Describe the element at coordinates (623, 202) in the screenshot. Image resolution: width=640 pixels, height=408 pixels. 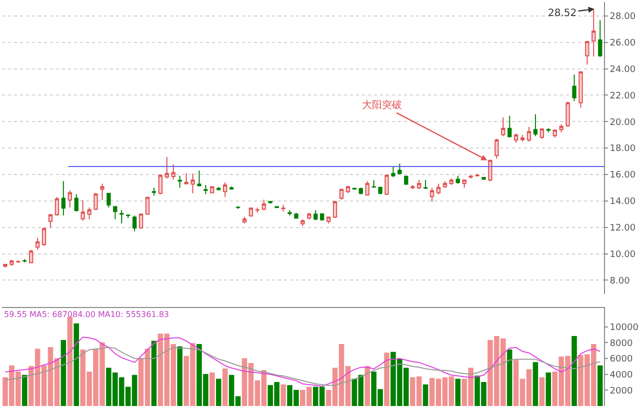
I see `y-tick-label: 14.00` at that location.